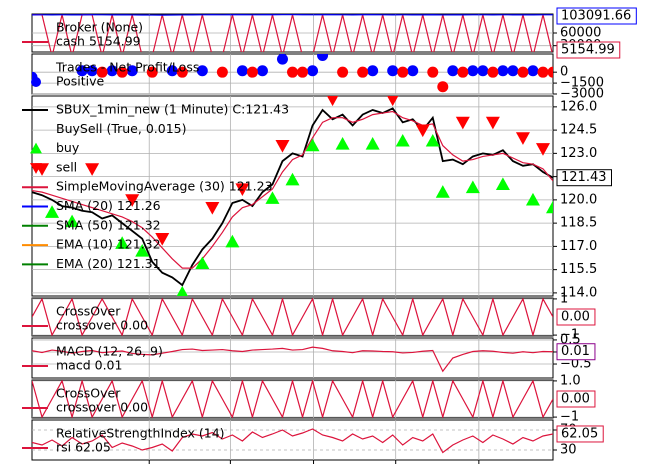  What do you see at coordinates (109, 351) in the screenshot?
I see `legend-label: MACD (12, 26, 9)` at bounding box center [109, 351].